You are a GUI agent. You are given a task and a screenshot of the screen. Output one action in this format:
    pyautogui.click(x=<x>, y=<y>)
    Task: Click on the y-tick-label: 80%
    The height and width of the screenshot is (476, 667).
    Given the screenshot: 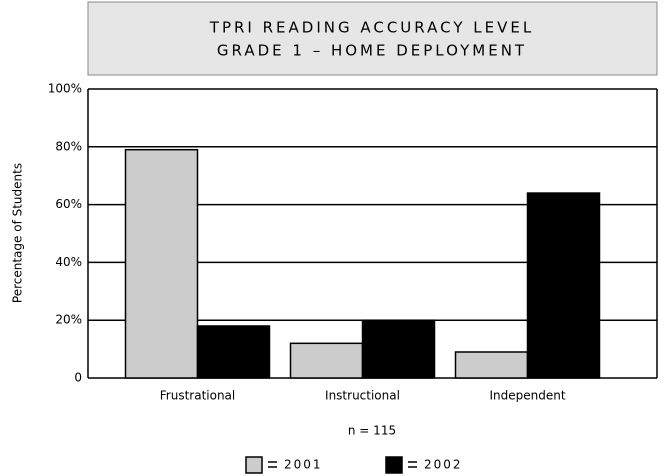 What is the action you would take?
    pyautogui.click(x=68, y=146)
    